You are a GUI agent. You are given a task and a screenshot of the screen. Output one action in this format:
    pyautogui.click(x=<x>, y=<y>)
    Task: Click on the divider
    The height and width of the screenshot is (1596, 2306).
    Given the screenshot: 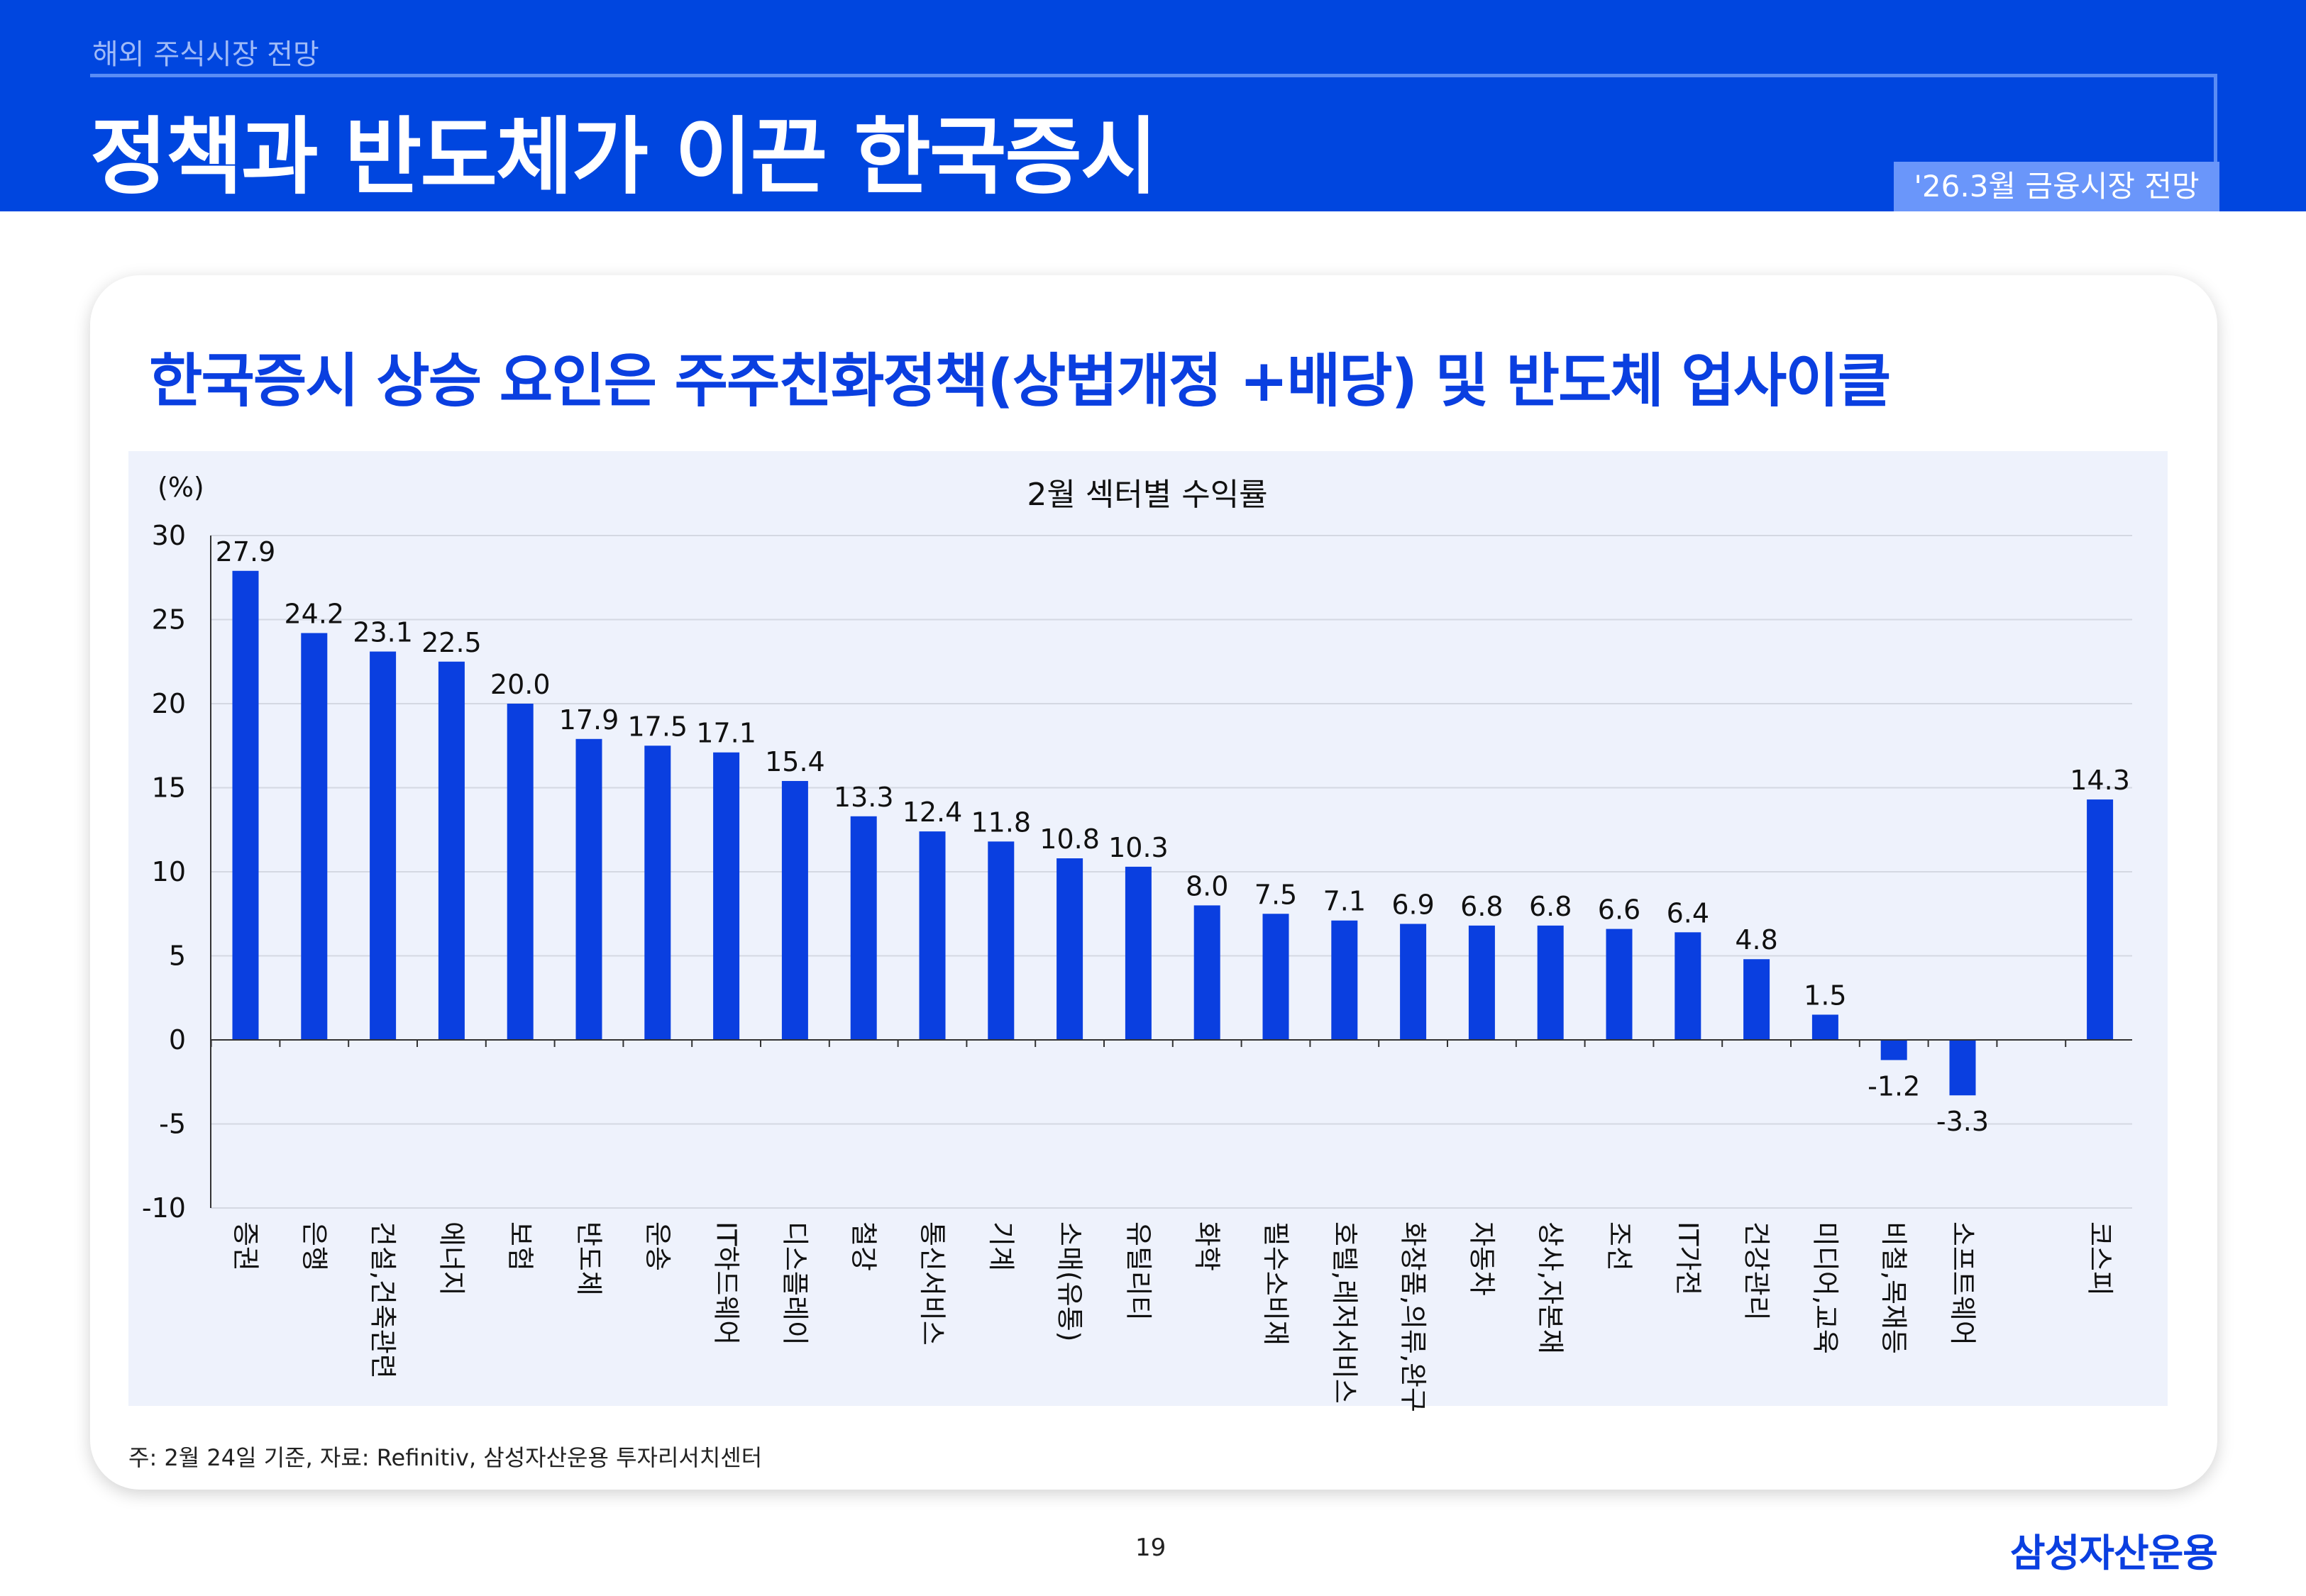 What is the action you would take?
    pyautogui.click(x=1153, y=76)
    